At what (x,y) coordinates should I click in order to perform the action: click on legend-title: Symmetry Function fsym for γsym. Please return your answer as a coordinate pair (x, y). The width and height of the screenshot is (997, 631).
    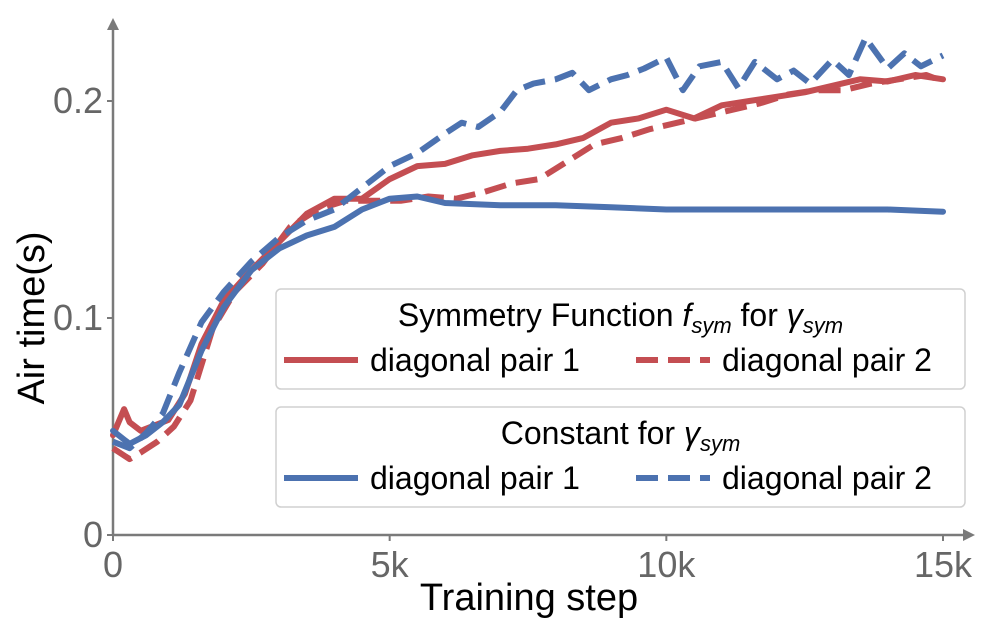
    Looking at the image, I should click on (620, 317).